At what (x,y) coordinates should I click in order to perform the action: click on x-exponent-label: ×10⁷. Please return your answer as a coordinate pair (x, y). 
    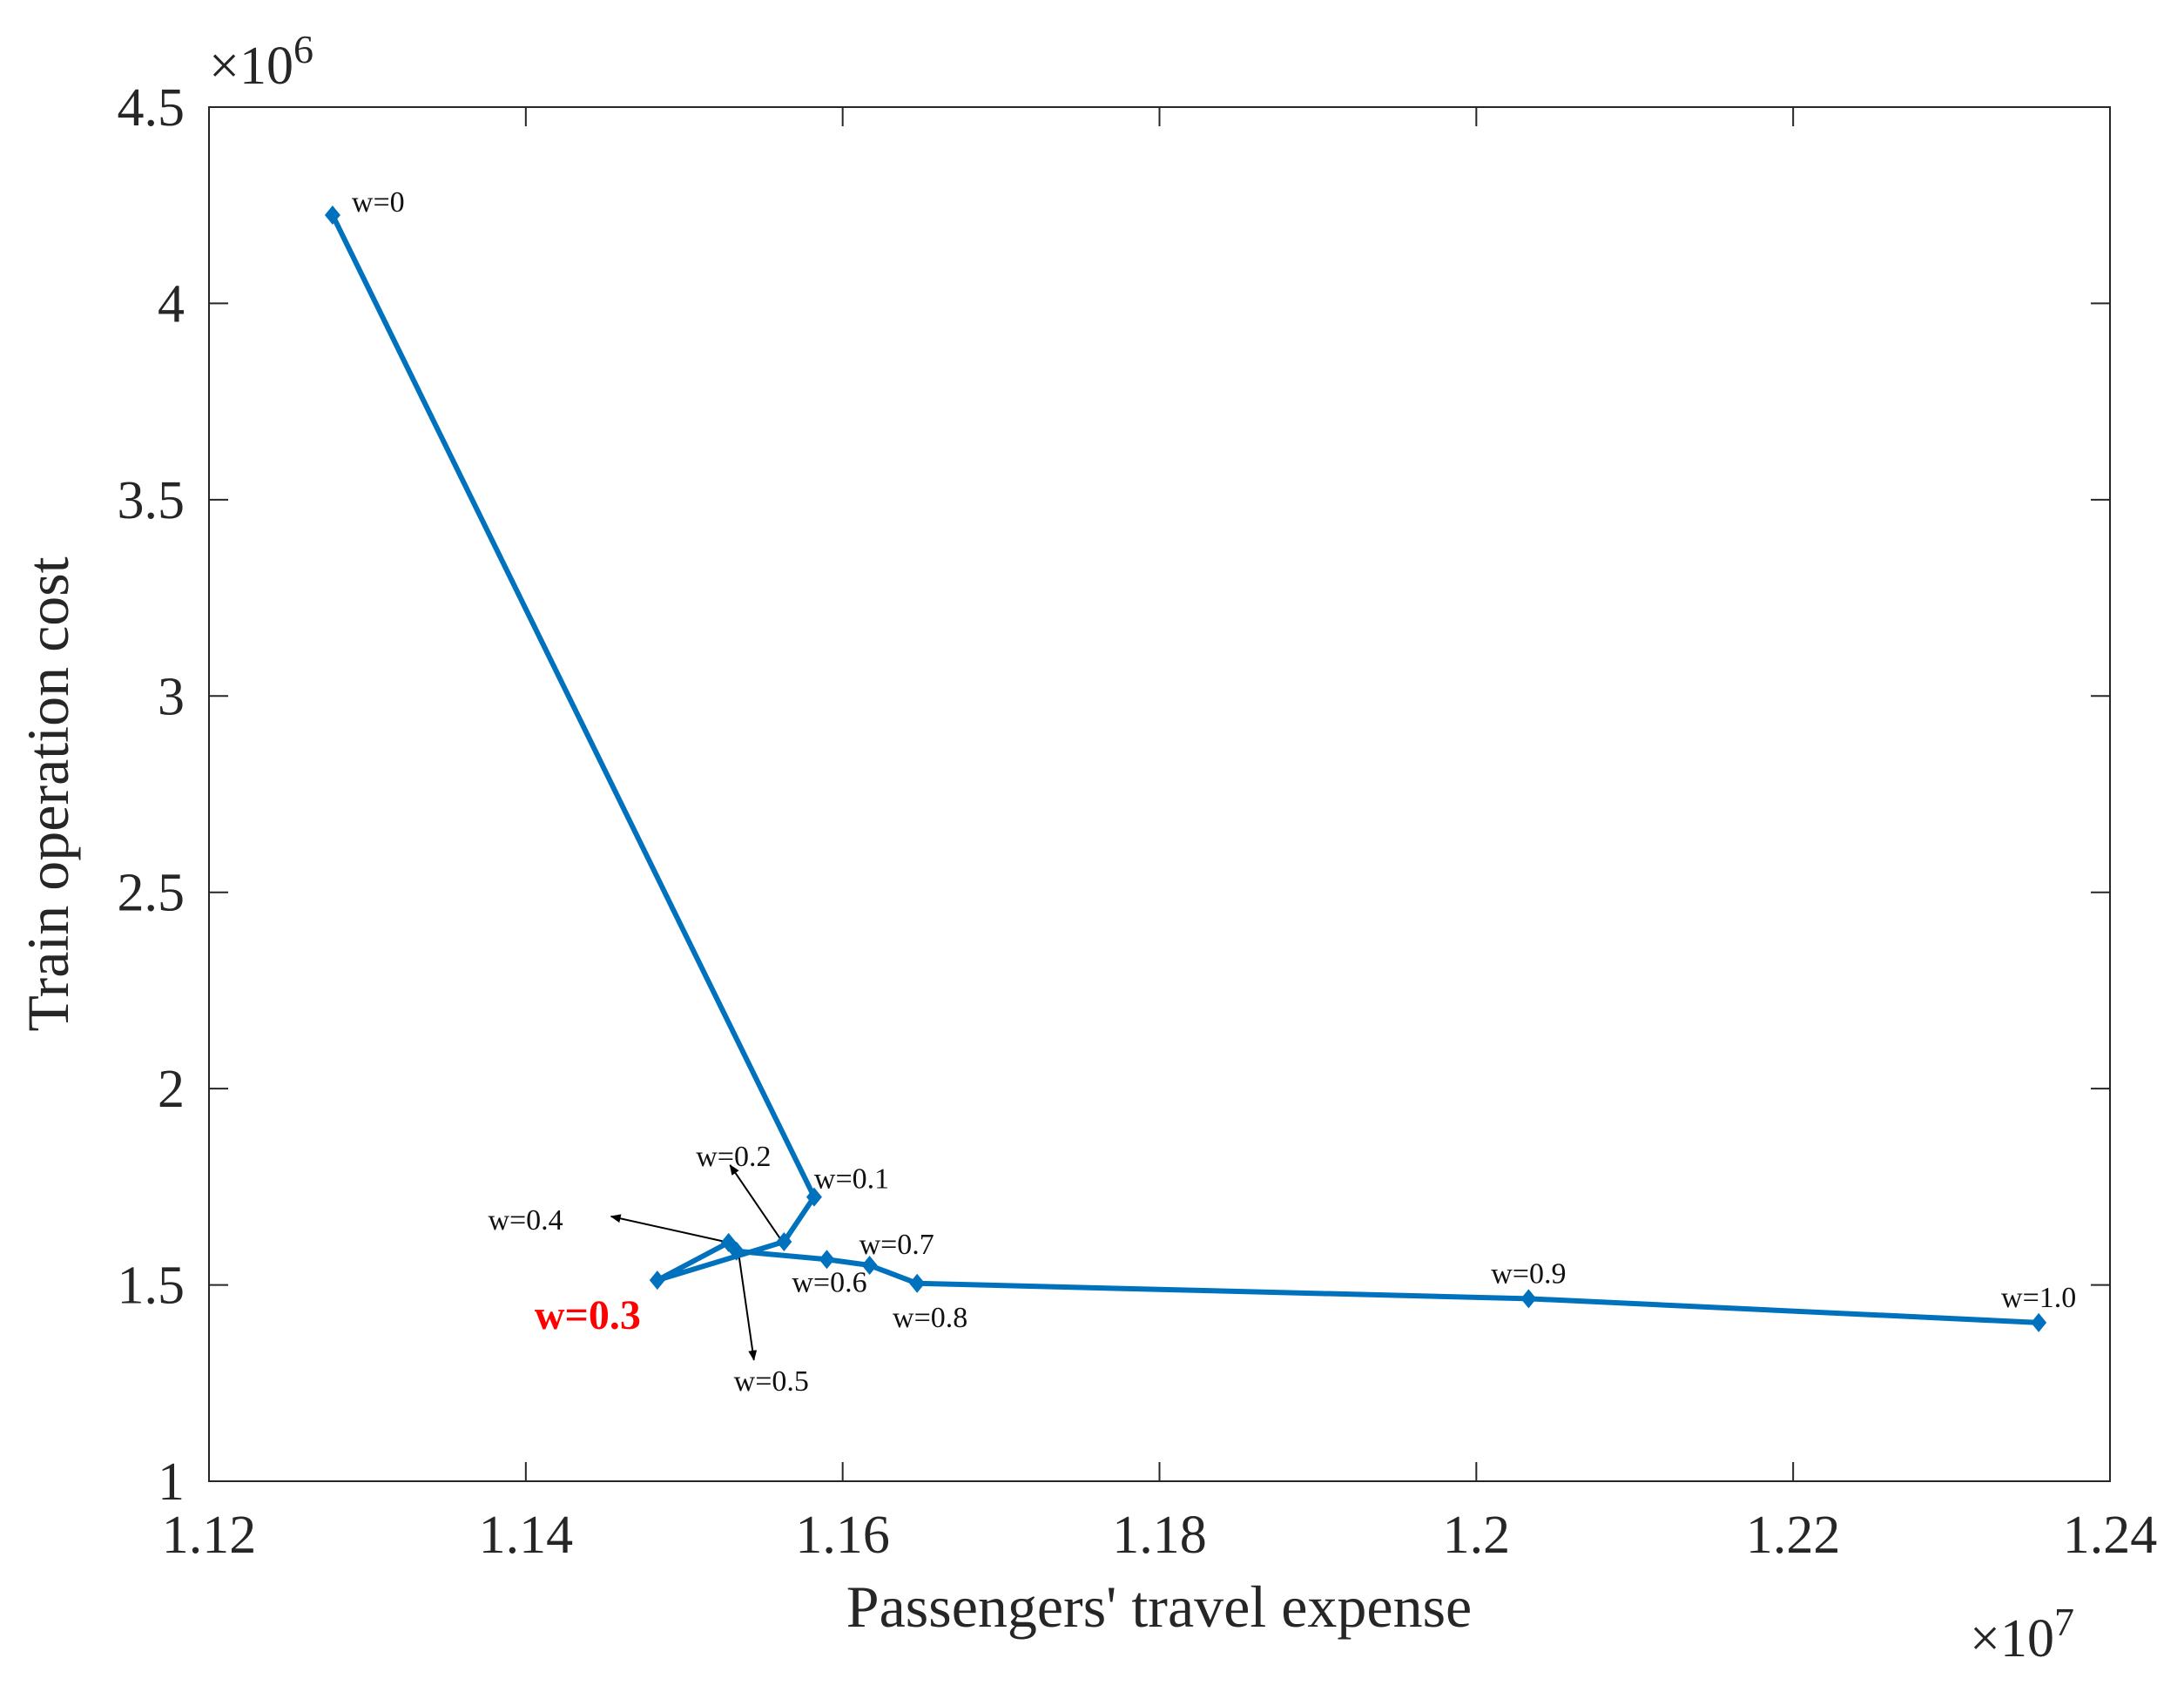
    Looking at the image, I should click on (2022, 1634).